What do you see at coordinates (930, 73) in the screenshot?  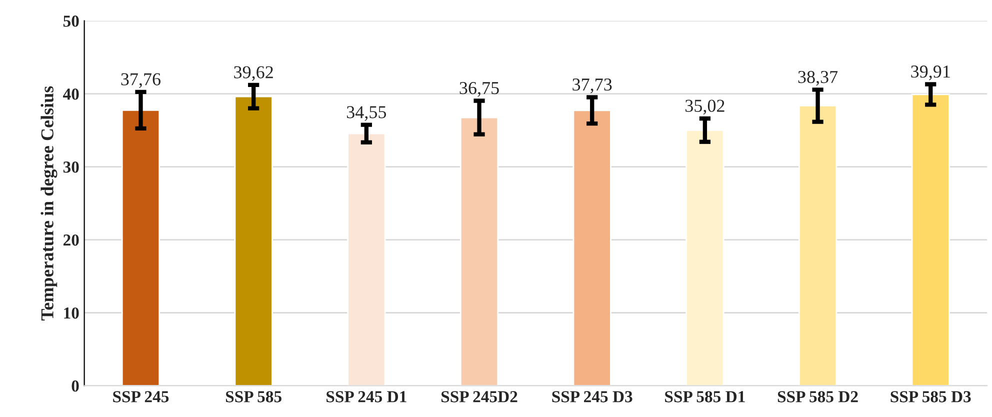 I see `data-label: 39,91` at bounding box center [930, 73].